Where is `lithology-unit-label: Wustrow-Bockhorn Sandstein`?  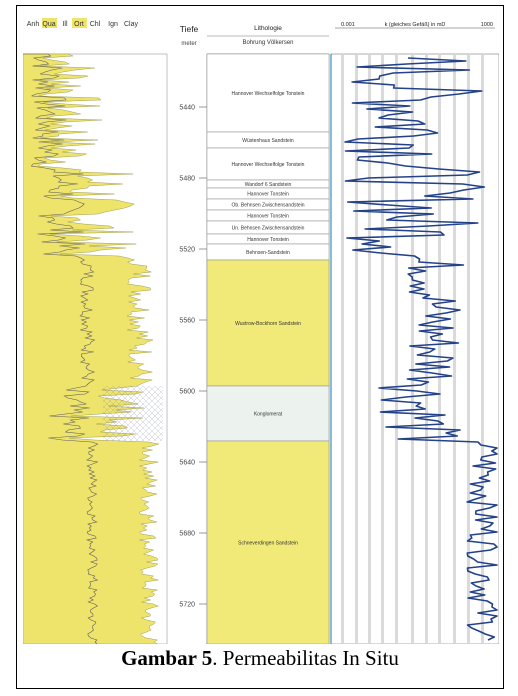 lithology-unit-label: Wustrow-Bockhorn Sandstein is located at coordinates (268, 324).